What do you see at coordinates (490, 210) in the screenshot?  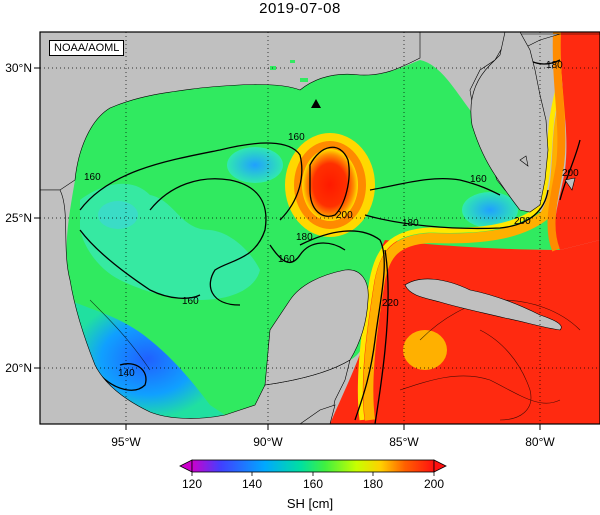 I see `cool-eddy-east` at bounding box center [490, 210].